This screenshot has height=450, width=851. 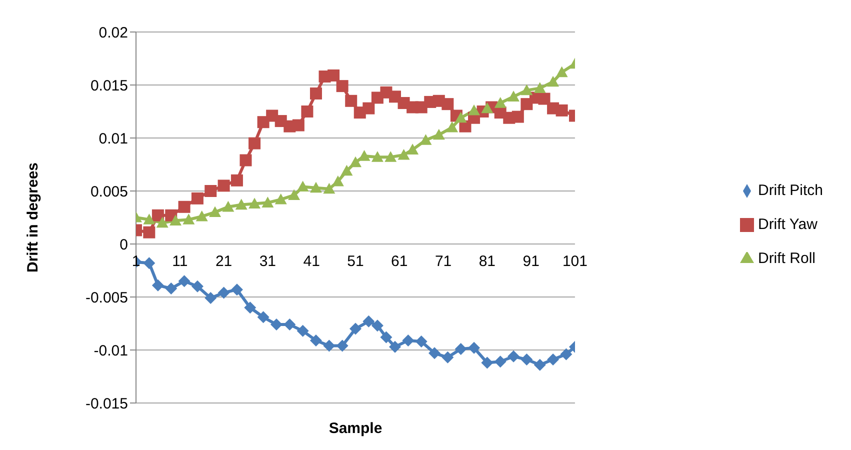 What do you see at coordinates (267, 261) in the screenshot?
I see `x-tick-label: 31` at bounding box center [267, 261].